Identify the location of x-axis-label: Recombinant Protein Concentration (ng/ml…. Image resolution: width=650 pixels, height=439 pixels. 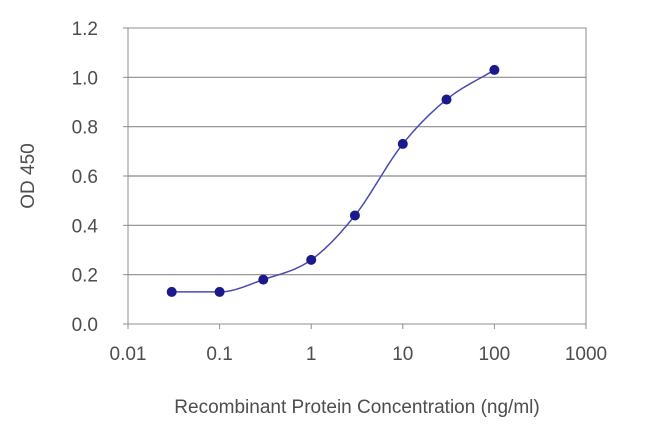
(356, 407).